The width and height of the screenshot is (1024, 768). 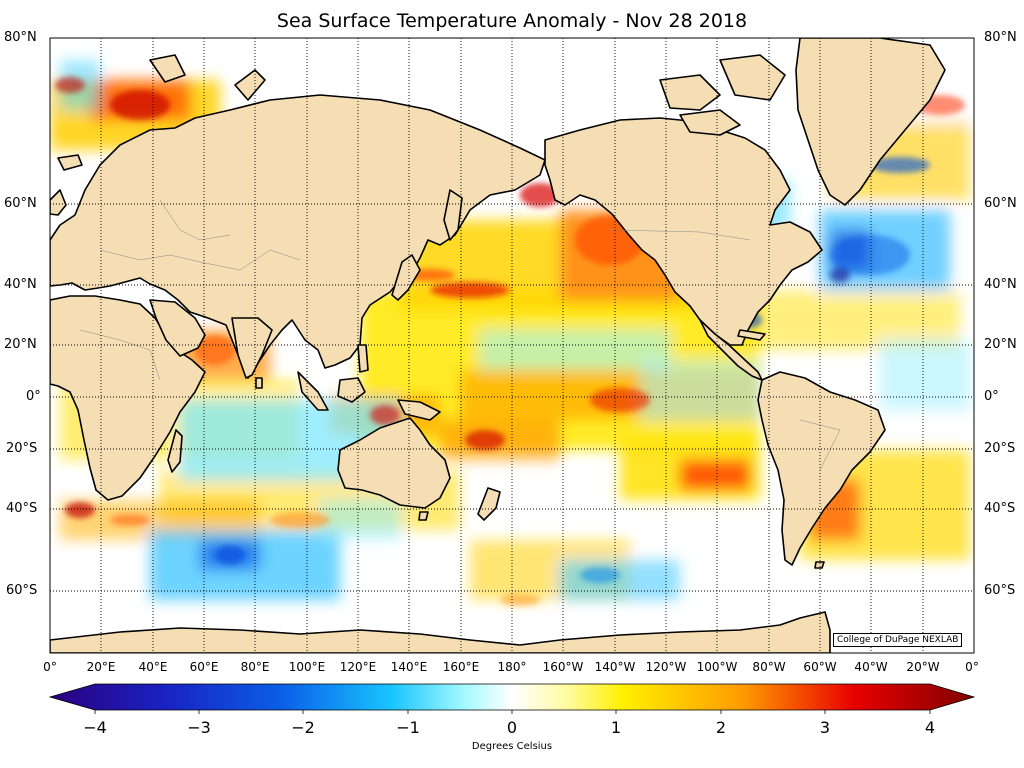 I want to click on lat-label-left-40s: 40°S, so click(x=22, y=508).